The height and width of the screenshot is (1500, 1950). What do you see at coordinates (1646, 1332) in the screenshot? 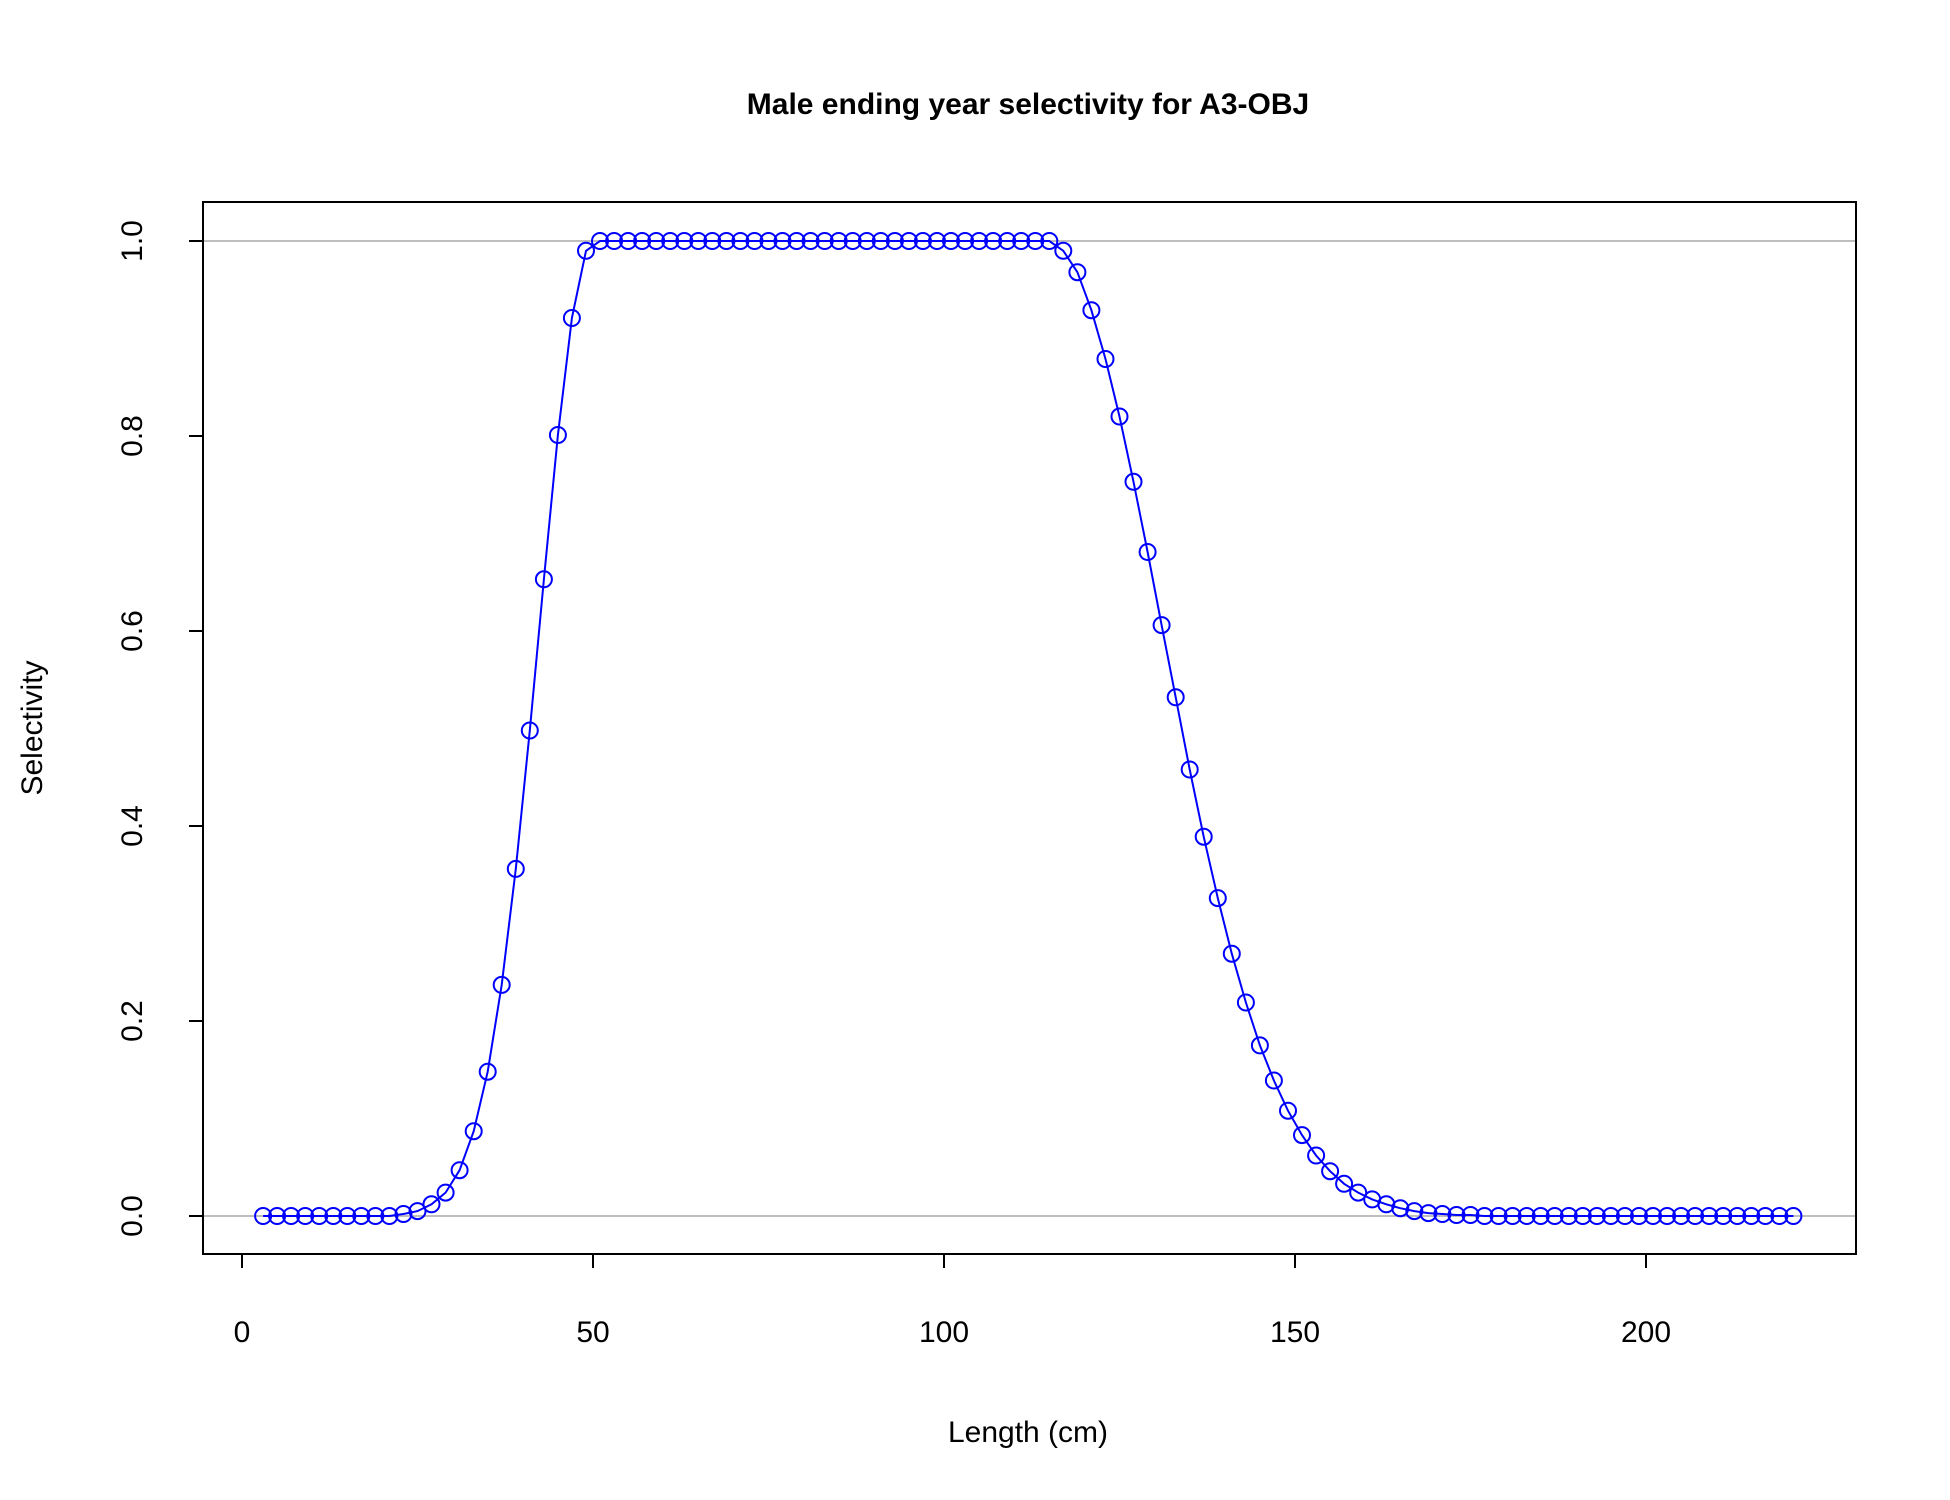
I see `x-tick-label: 200` at bounding box center [1646, 1332].